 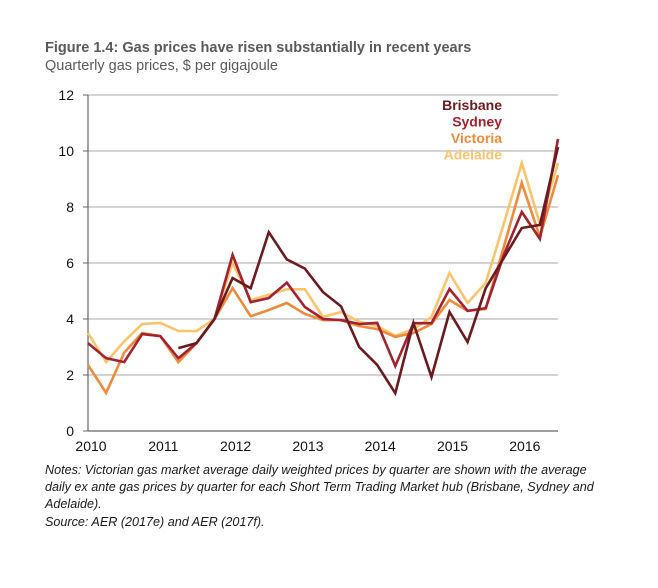 What do you see at coordinates (452, 446) in the screenshot?
I see `x-tick-label: 2015` at bounding box center [452, 446].